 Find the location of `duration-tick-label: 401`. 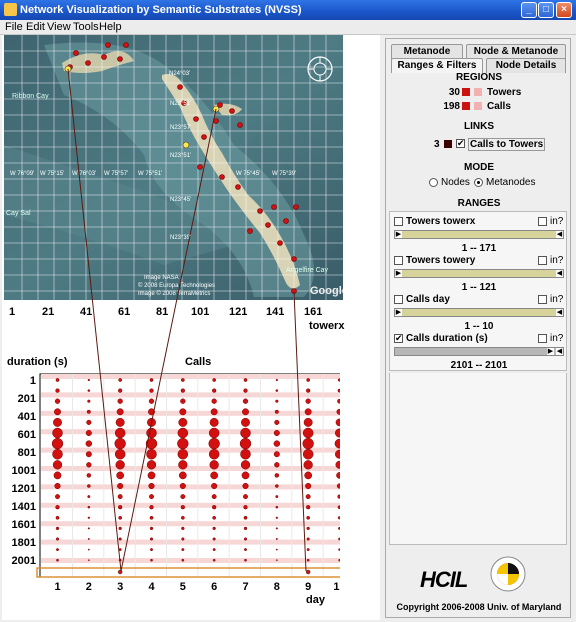

duration-tick-label: 401 is located at coordinates (27, 417).